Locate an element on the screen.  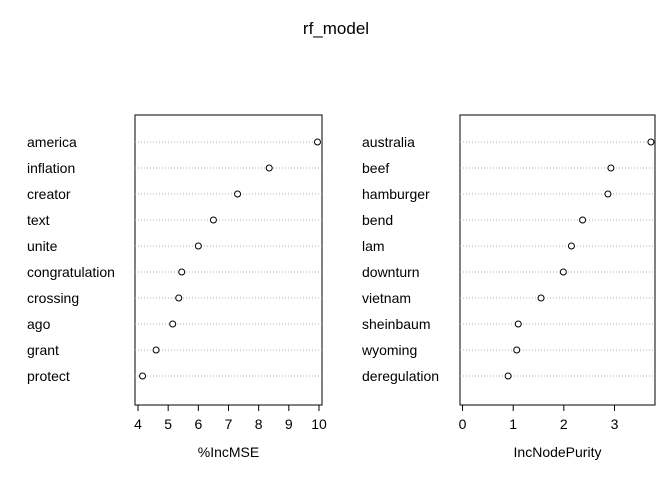
x-tick-label: 7 is located at coordinates (229, 424).